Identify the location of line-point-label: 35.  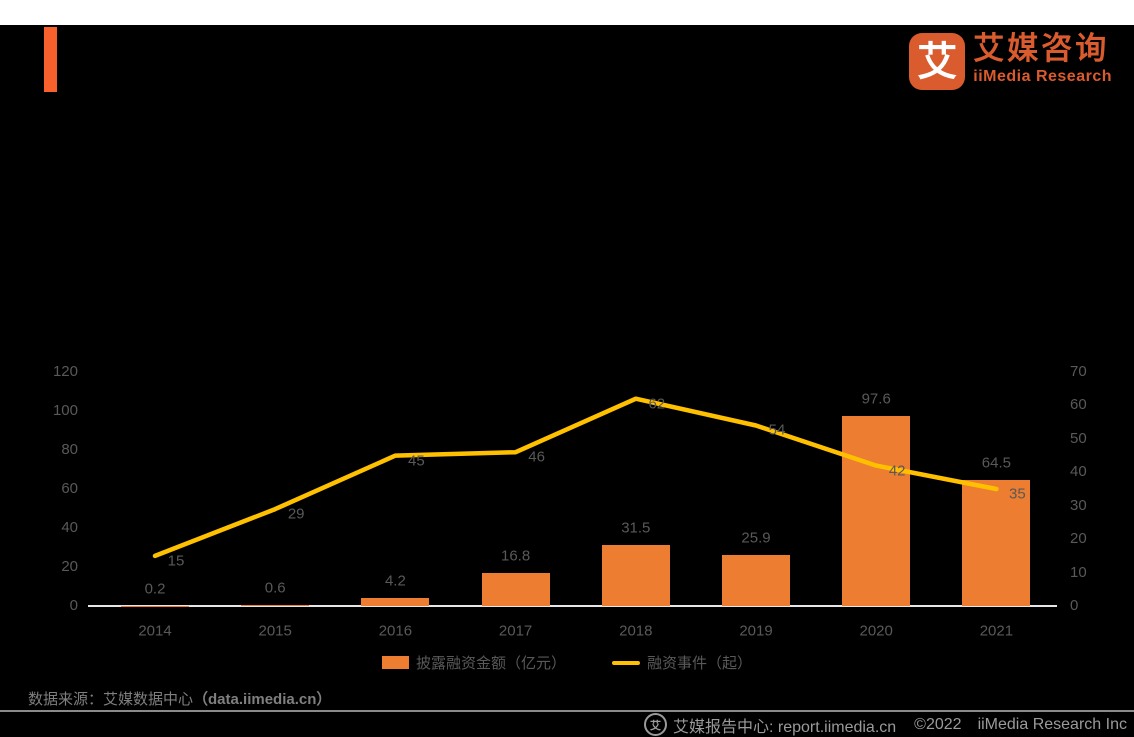
(1017, 494).